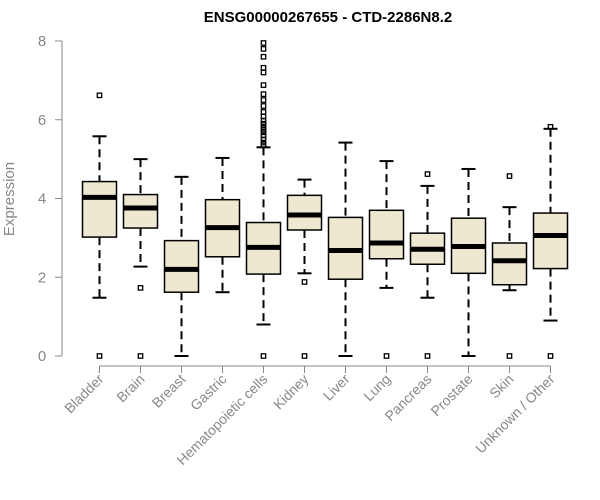 Image resolution: width=600 pixels, height=500 pixels. What do you see at coordinates (263, 199) in the screenshot?
I see `box-hematopoietic-cells` at bounding box center [263, 199].